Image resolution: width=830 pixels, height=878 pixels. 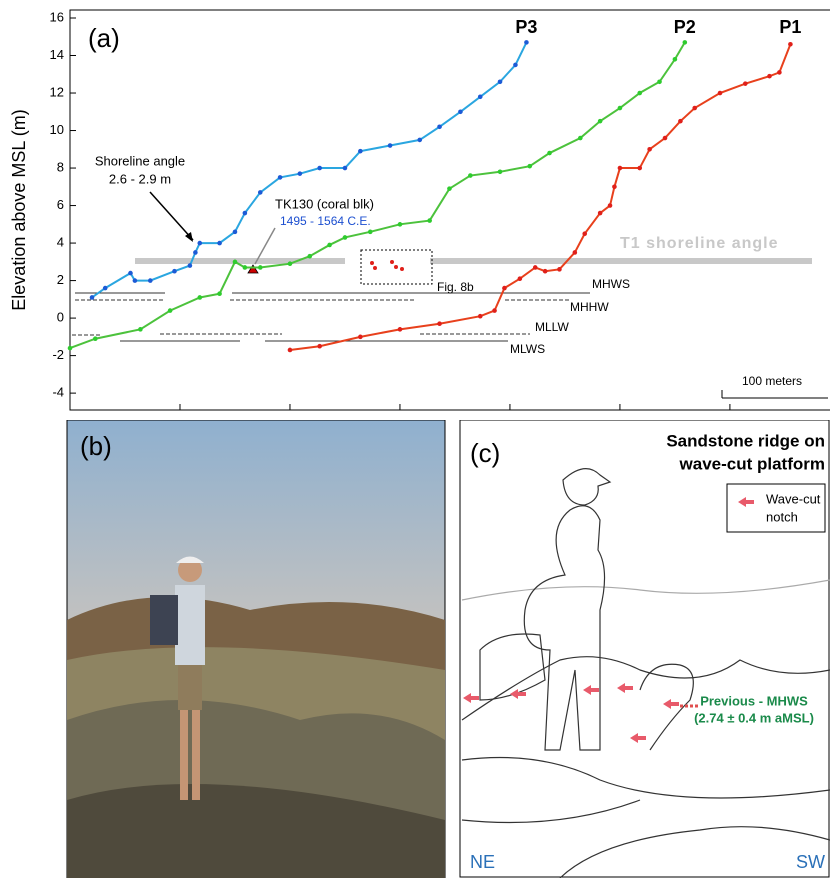 I want to click on legend-symbol, so click(x=746, y=502).